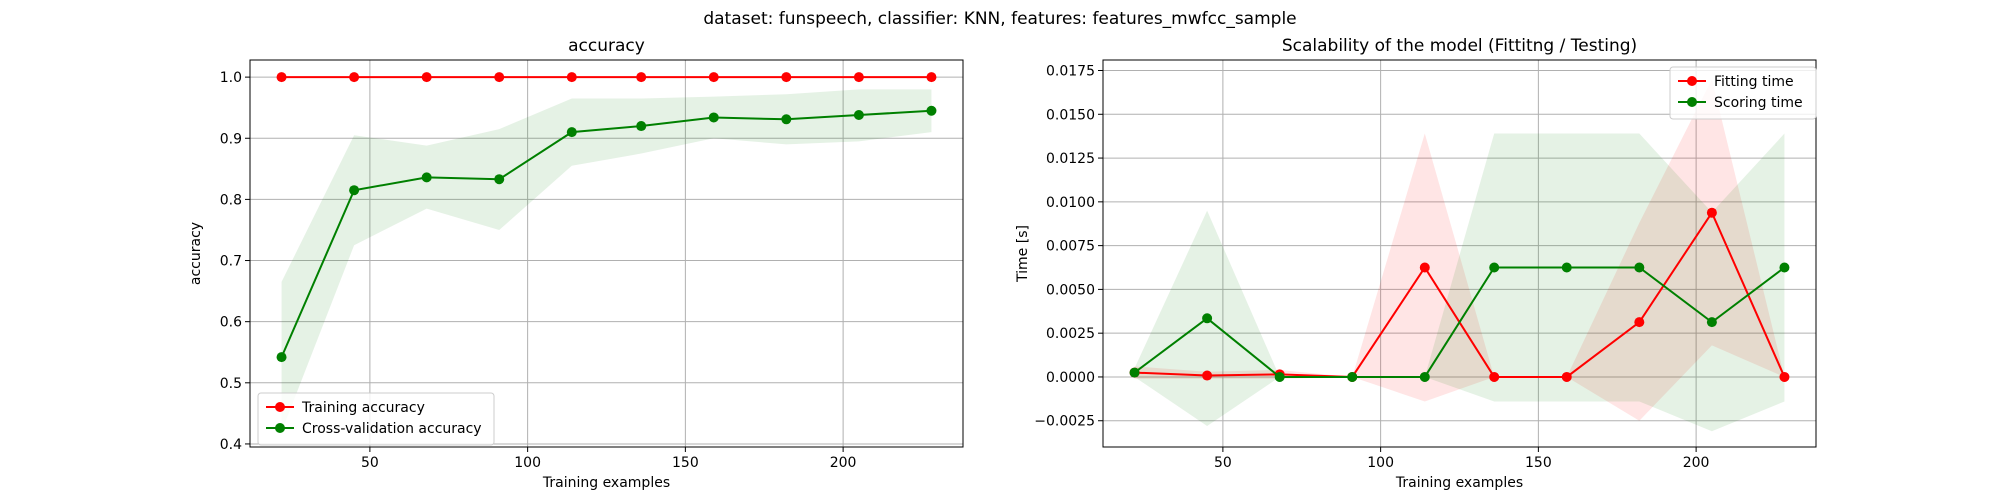  Describe the element at coordinates (527, 463) in the screenshot. I see `chart0-x-tick-label: 100` at that location.